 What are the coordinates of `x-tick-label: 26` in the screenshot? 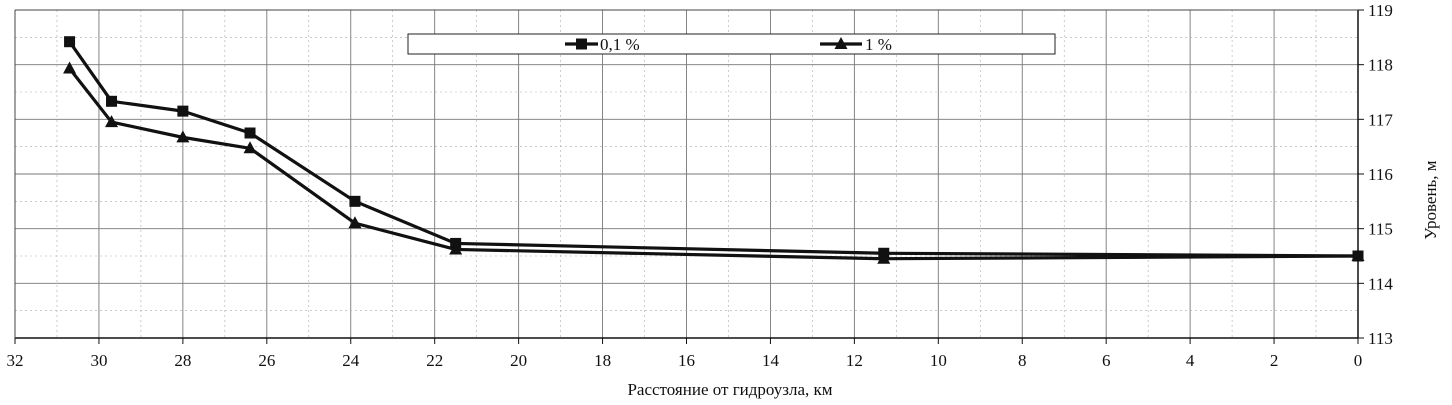 It's located at (266, 360).